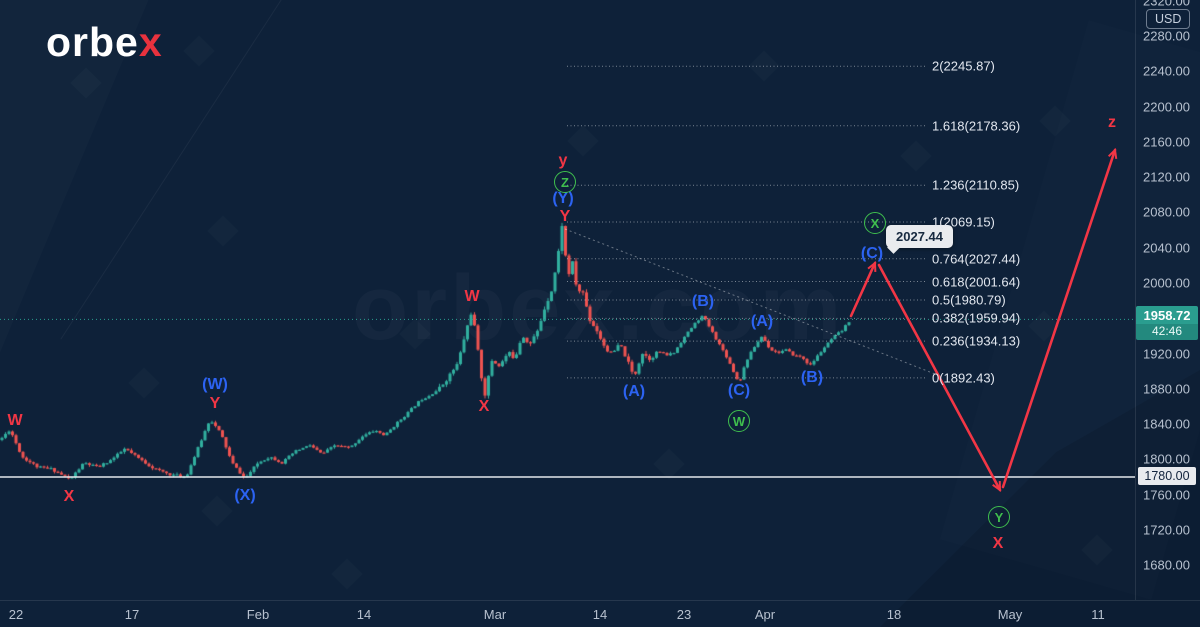  I want to click on time-tick-label: 23, so click(684, 614).